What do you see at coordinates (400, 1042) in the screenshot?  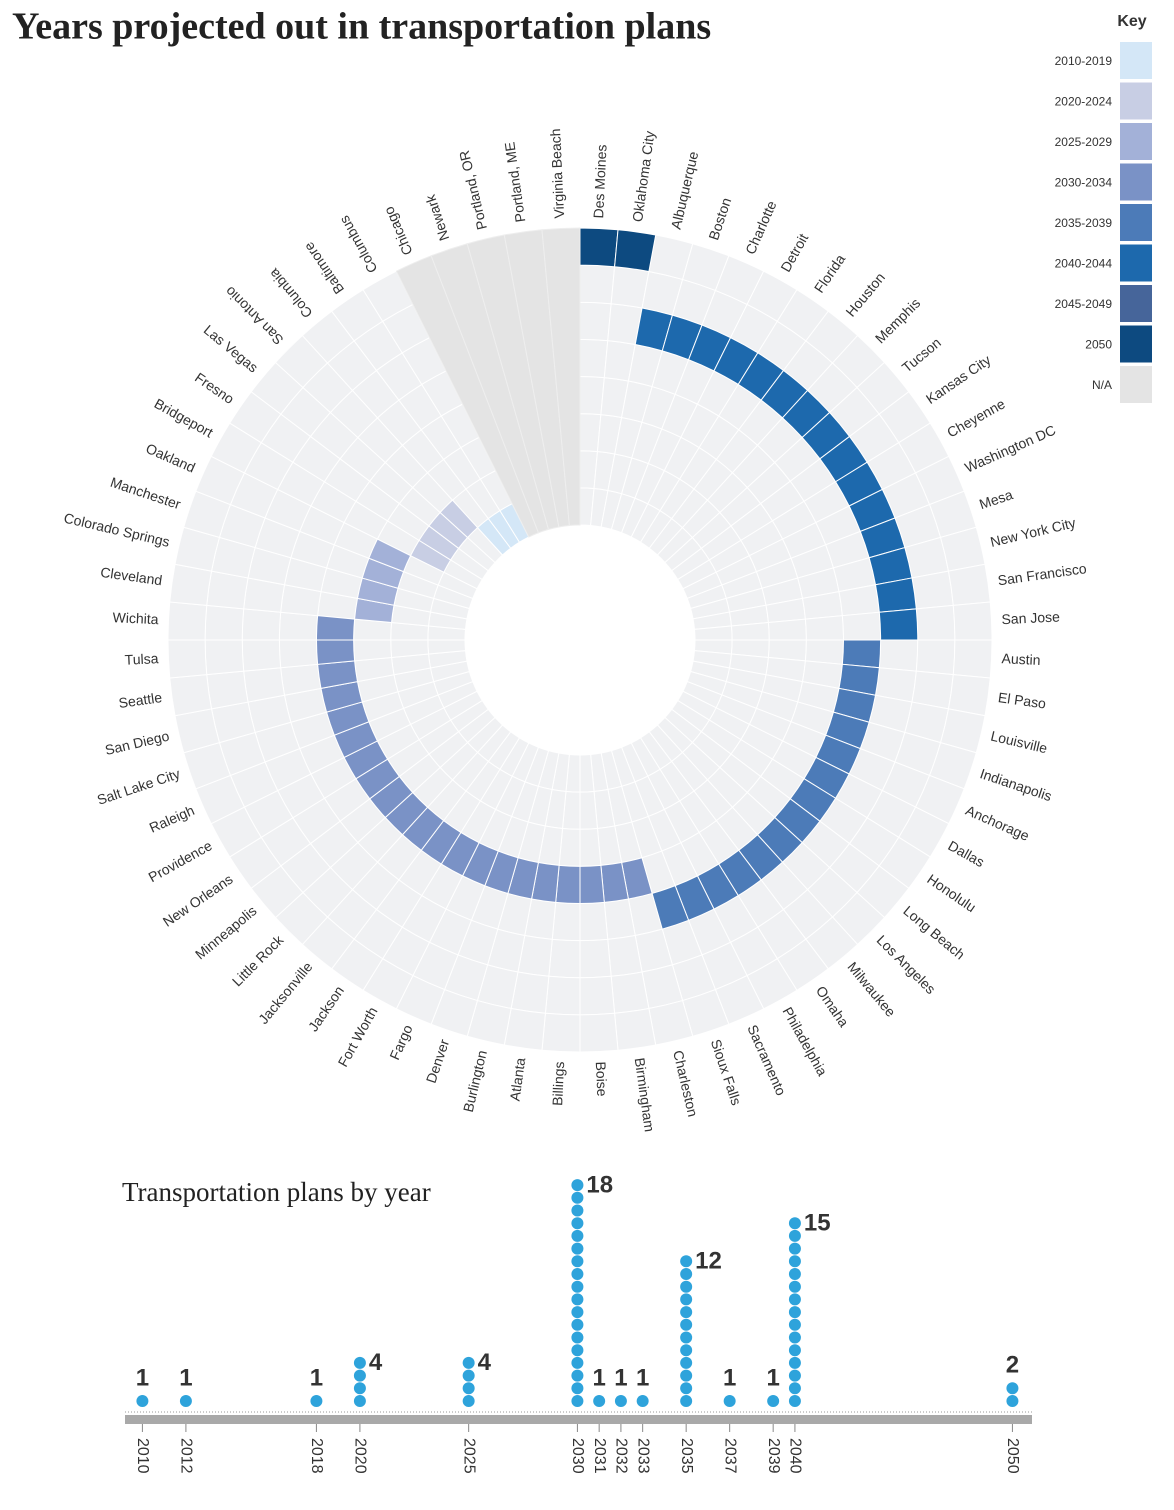 I see `city-label: Fargo` at bounding box center [400, 1042].